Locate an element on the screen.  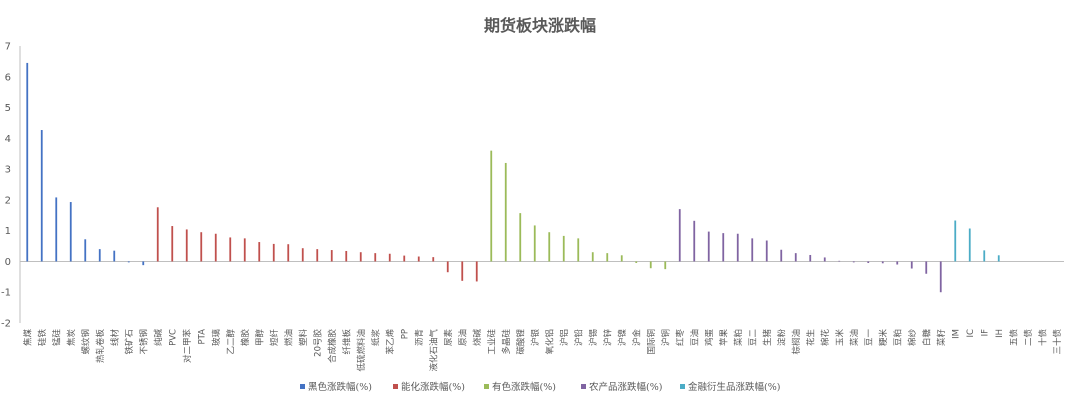
x-tick-label: 白糖 is located at coordinates (926, 338).